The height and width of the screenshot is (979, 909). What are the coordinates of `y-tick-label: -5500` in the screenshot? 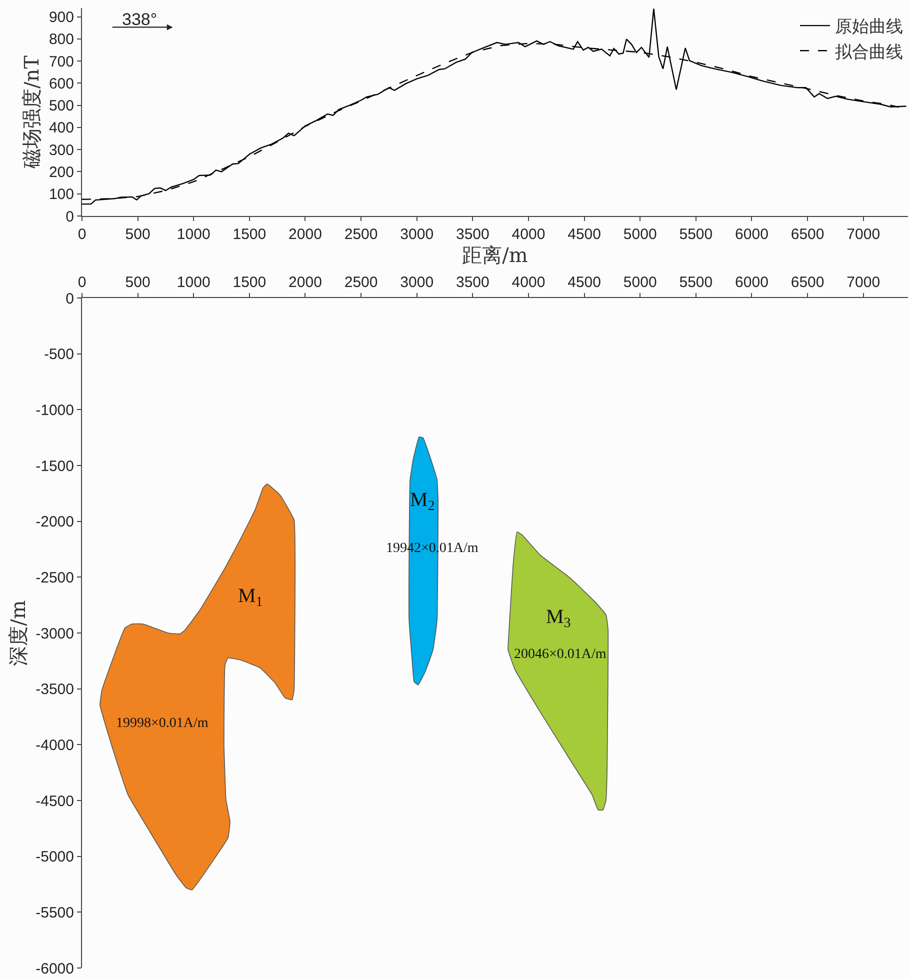 It's located at (55, 913).